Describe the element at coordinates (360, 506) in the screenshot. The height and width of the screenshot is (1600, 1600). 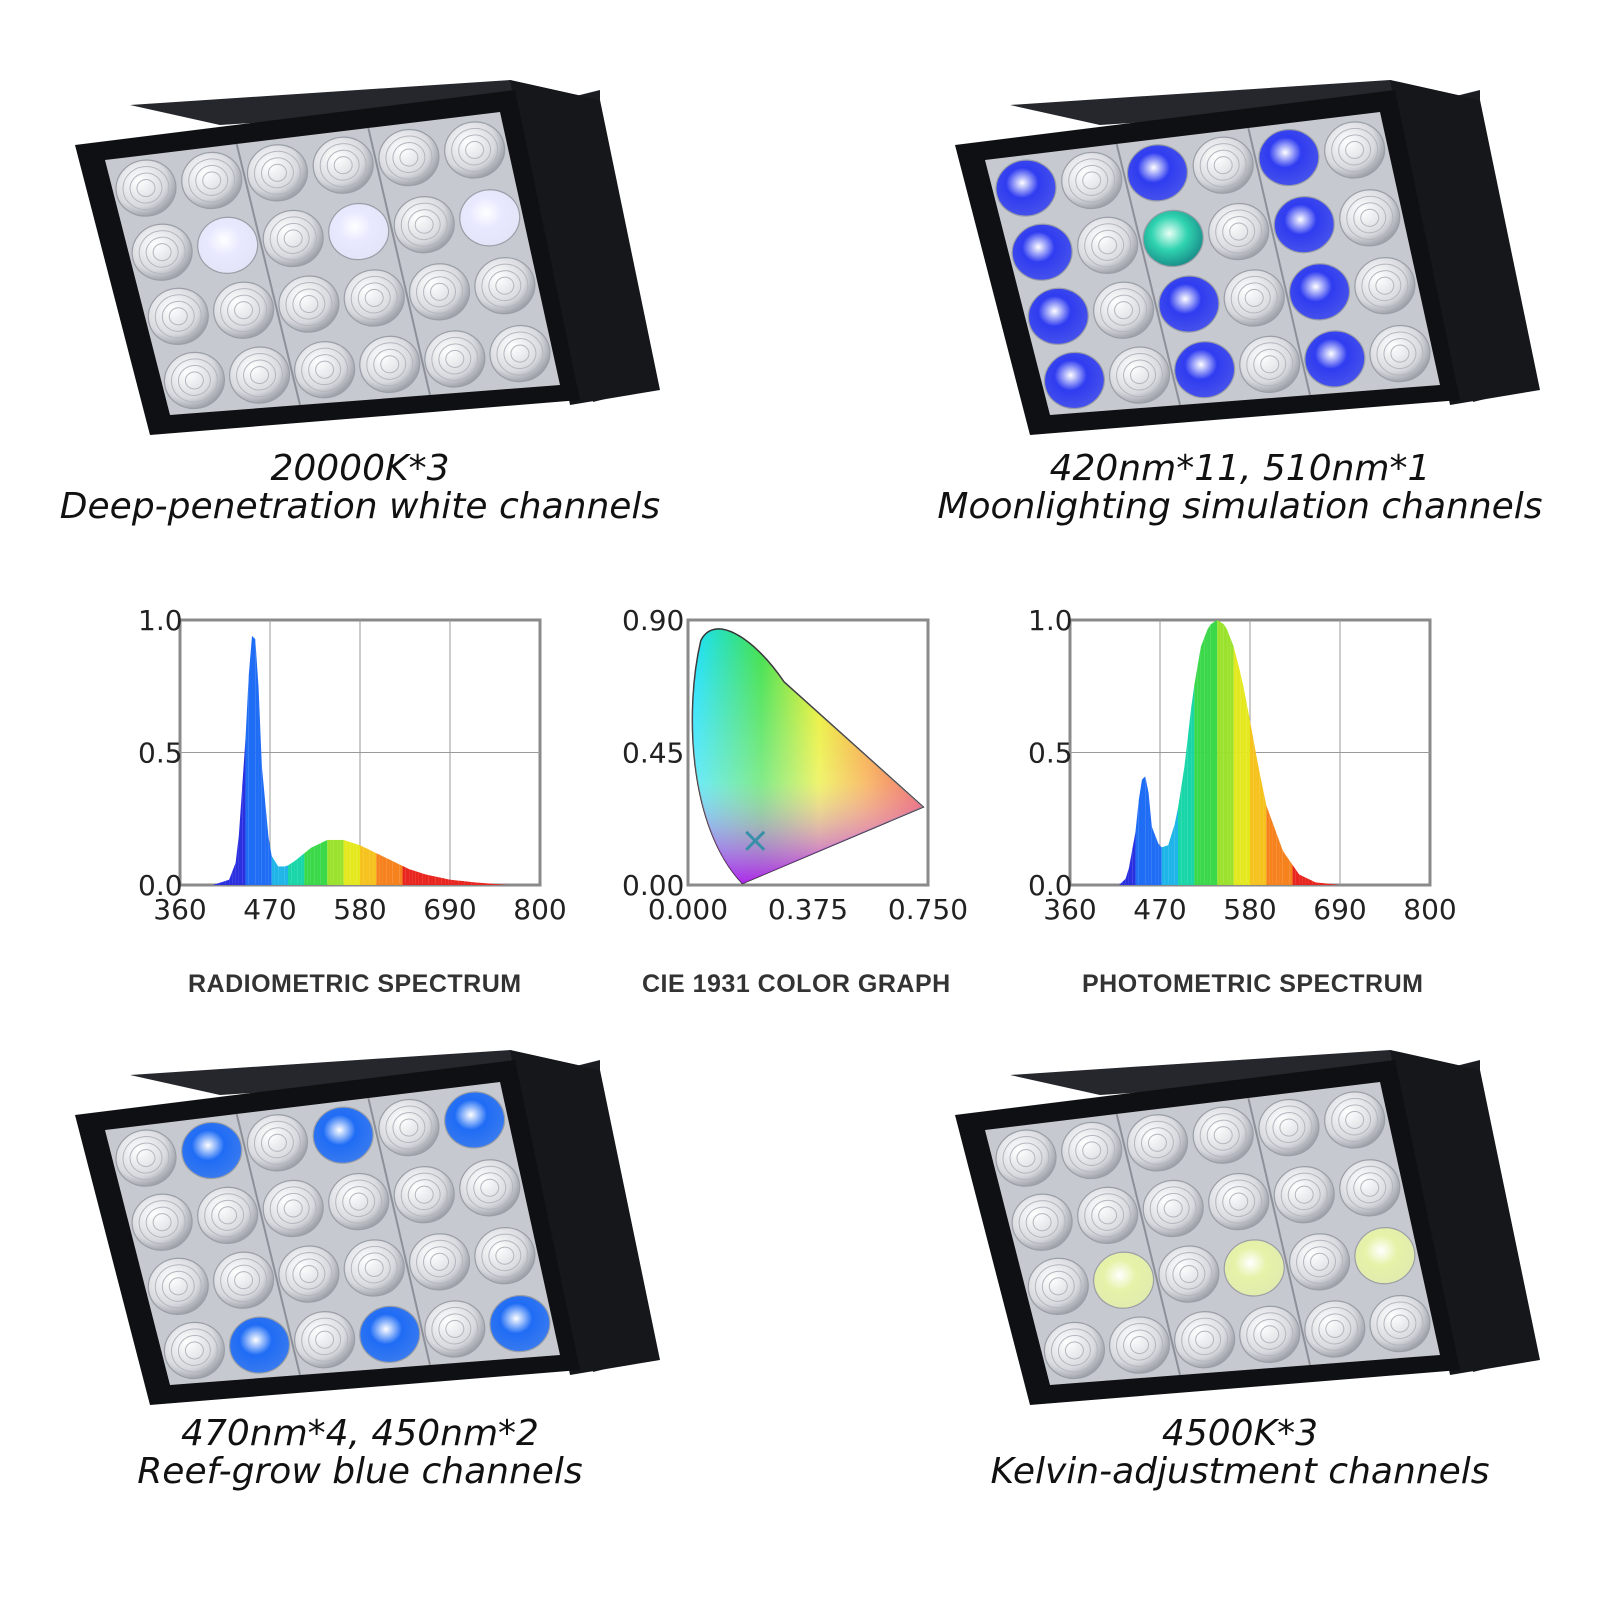
I see `caption-white-desc: Deep-penetration white channels` at that location.